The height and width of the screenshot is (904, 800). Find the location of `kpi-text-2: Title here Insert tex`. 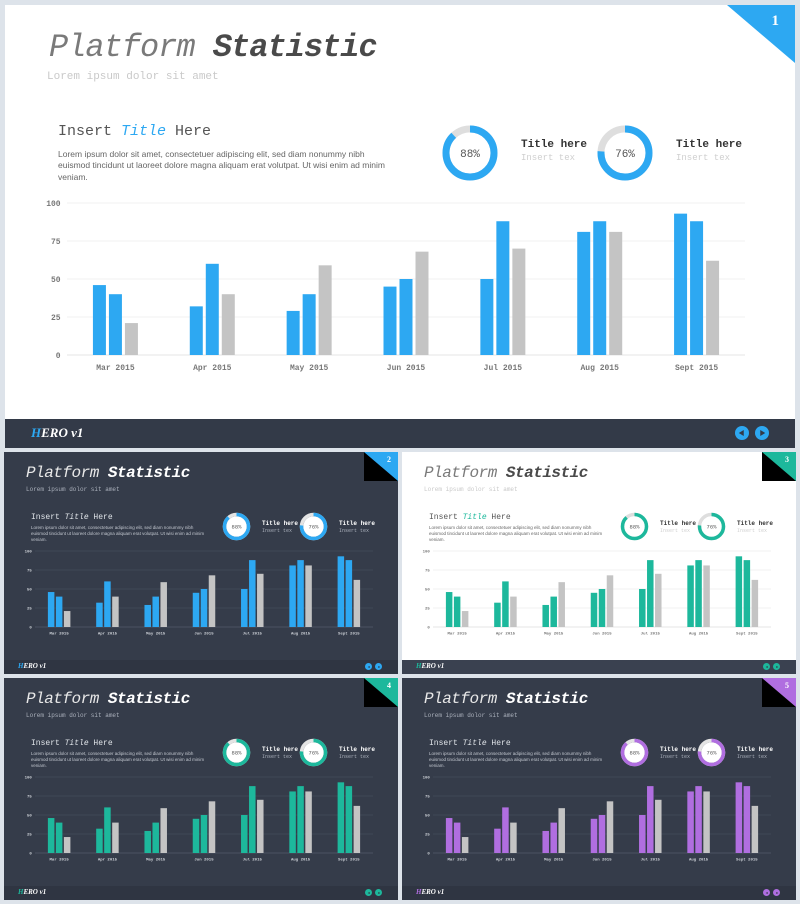

kpi-text-2: Title here Insert tex is located at coordinates (709, 151).